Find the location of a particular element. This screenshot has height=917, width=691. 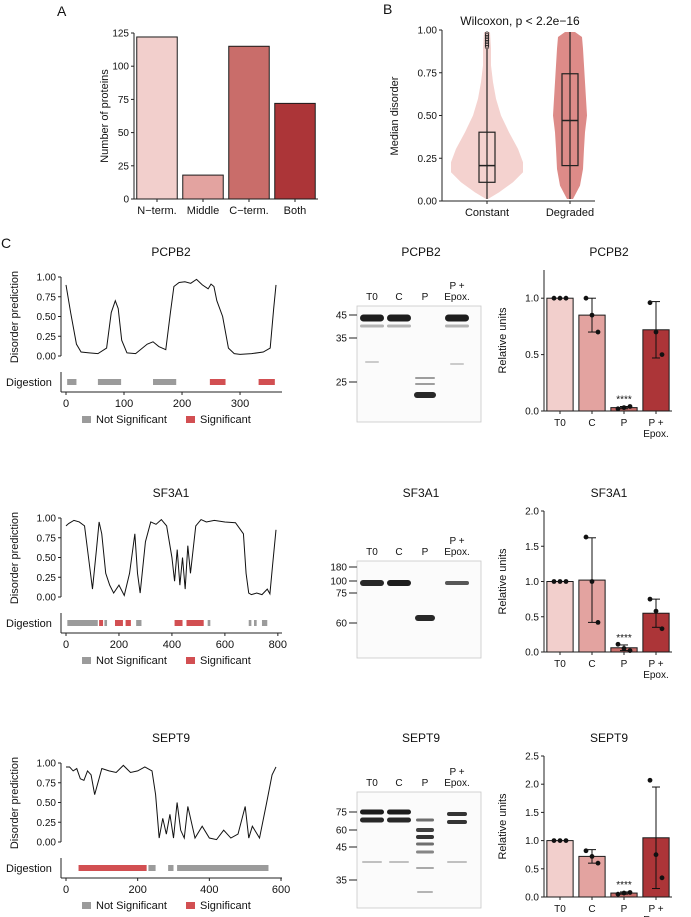

x-tick-label: 400 is located at coordinates (209, 890).